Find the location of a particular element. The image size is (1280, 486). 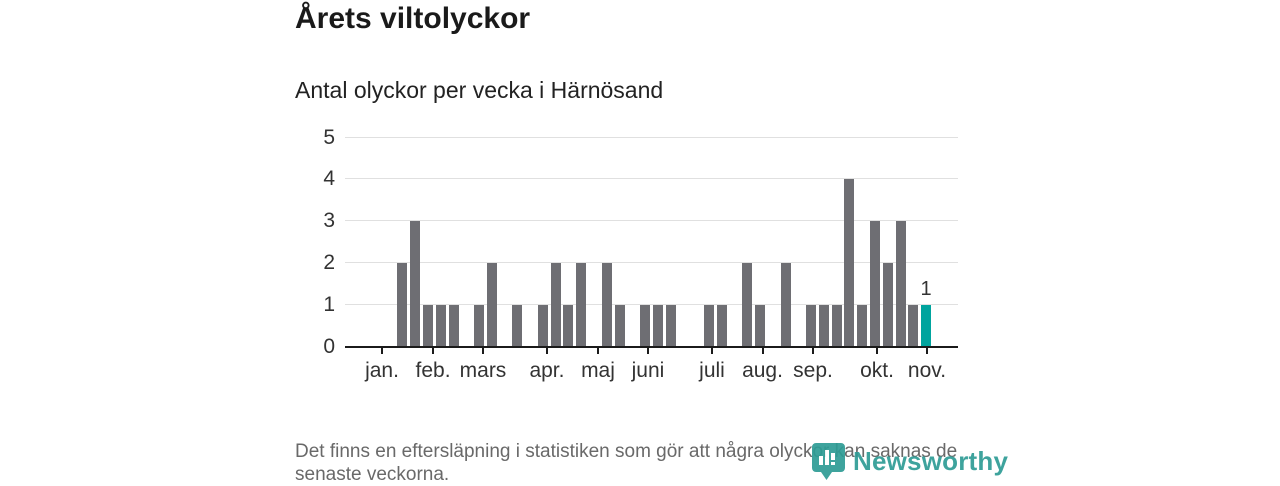

x-axis-month-label: juni is located at coordinates (648, 370).